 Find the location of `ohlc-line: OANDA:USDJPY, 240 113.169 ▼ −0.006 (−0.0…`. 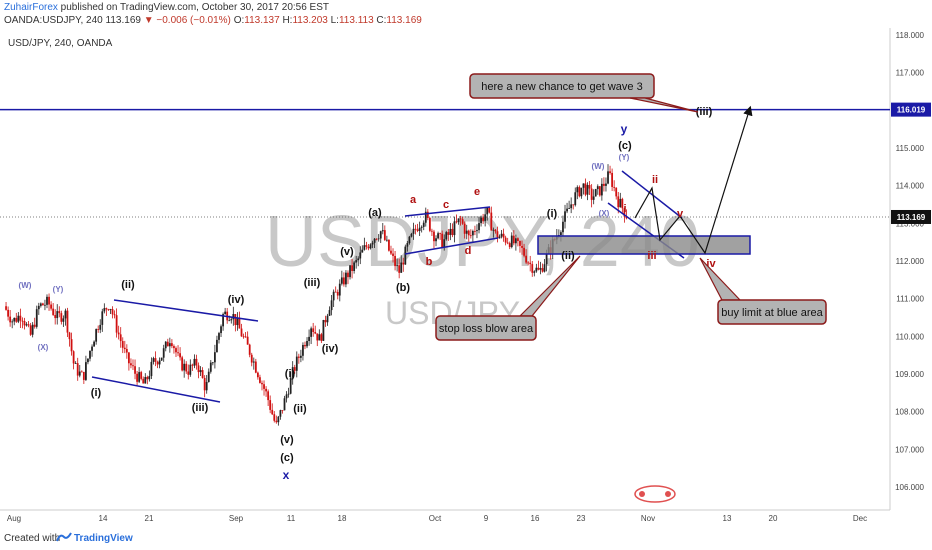

ohlc-line: OANDA:USDJPY, 240 113.169 ▼ −0.006 (−0.0… is located at coordinates (213, 20).